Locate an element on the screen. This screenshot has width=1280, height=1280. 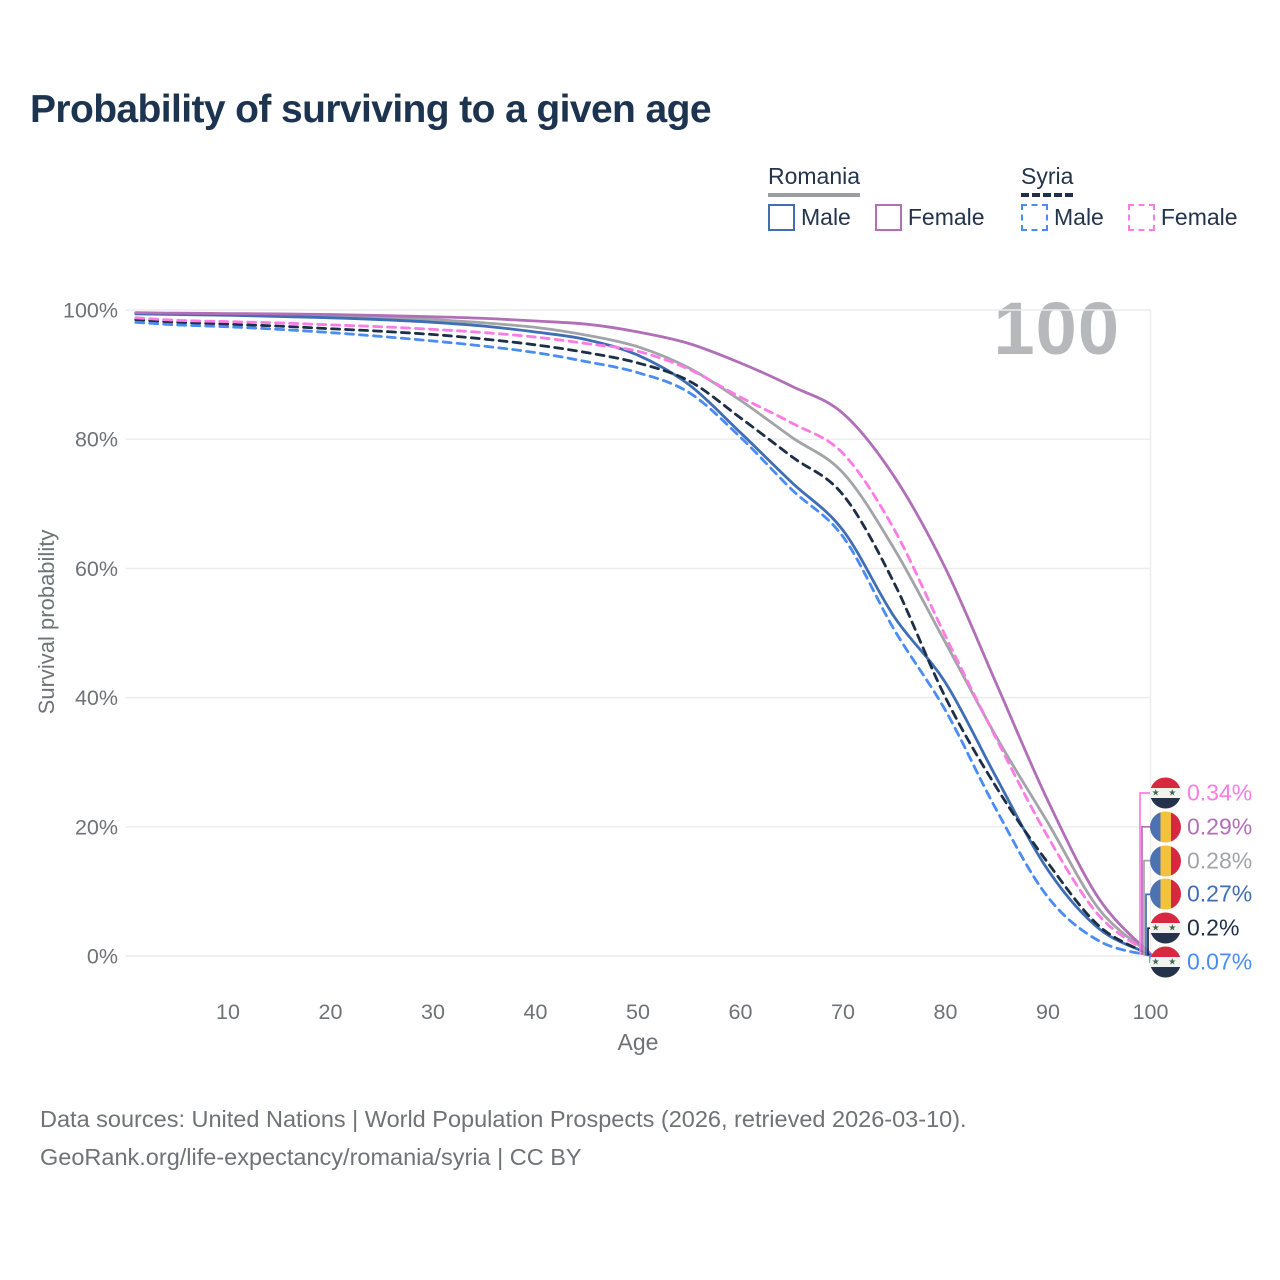
end-label-row-syria_total: ★ ★ 0.2% is located at coordinates (1195, 928).